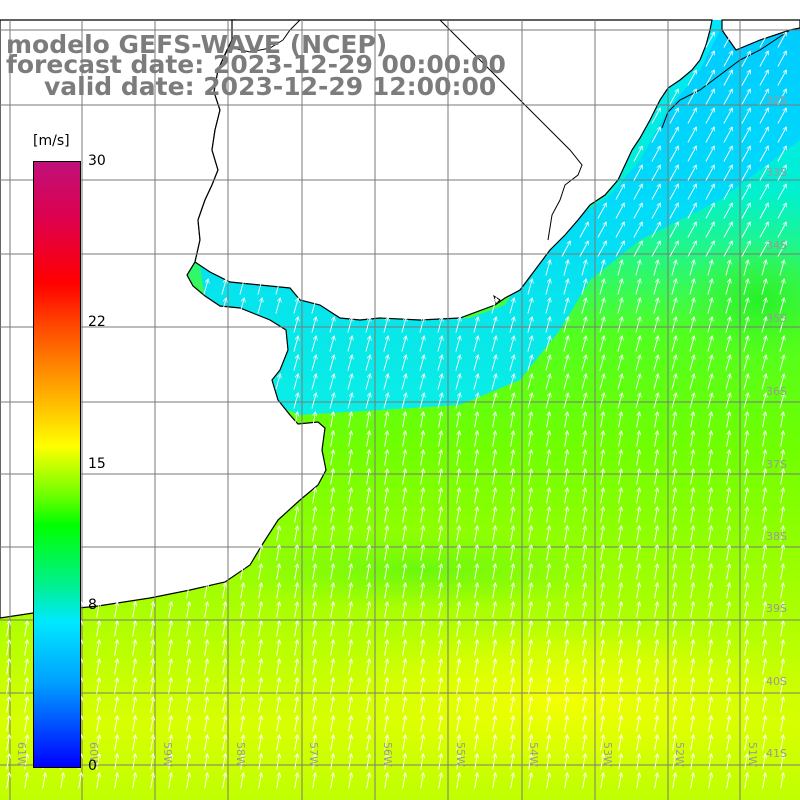  Describe the element at coordinates (460, 754) in the screenshot. I see `longitude-label: 55W` at that location.